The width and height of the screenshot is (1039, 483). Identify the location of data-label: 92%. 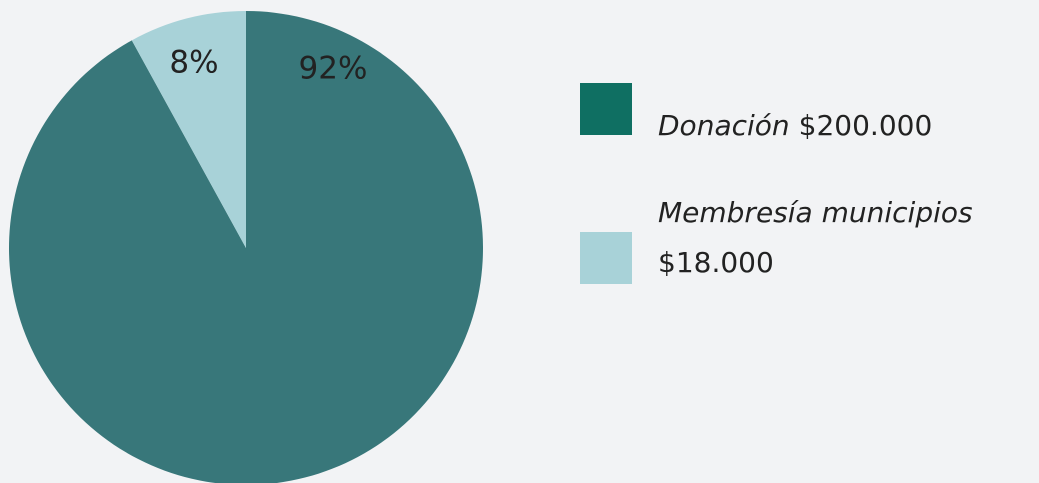
(333, 69).